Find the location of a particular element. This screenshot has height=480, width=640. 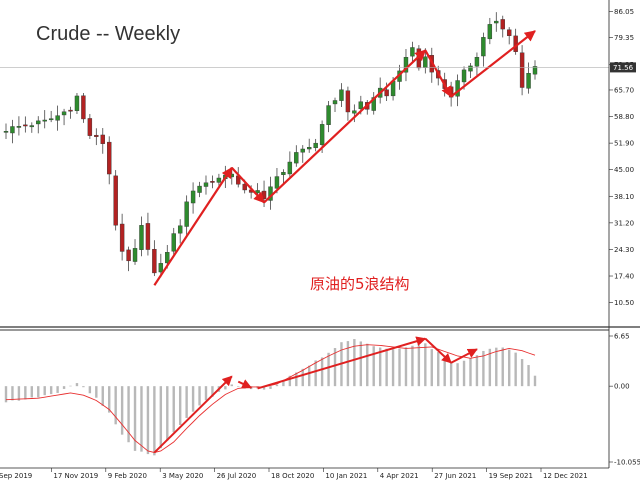

price-tick-label: 38.10 is located at coordinates (624, 197).